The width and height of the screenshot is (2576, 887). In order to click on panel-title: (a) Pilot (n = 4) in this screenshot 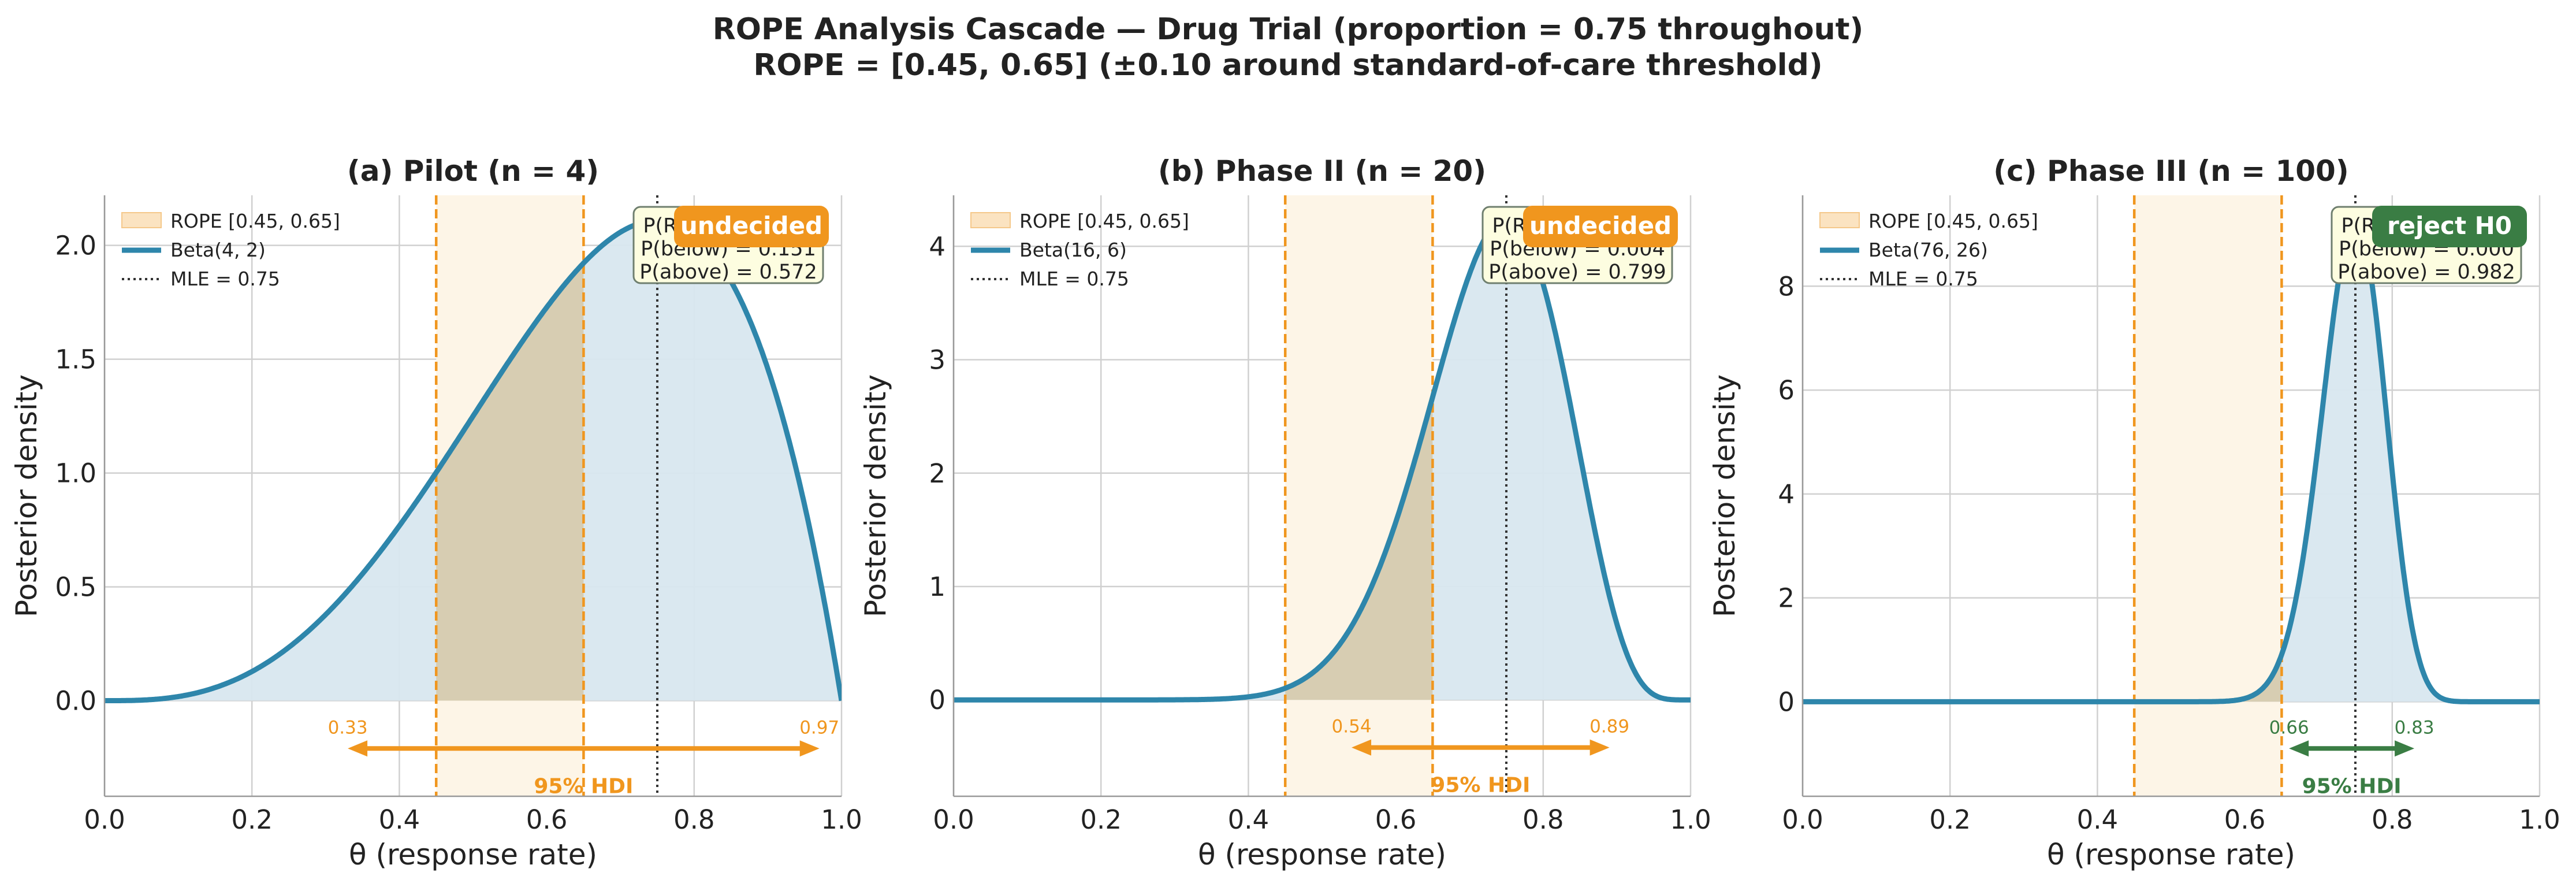, I will do `click(473, 171)`.